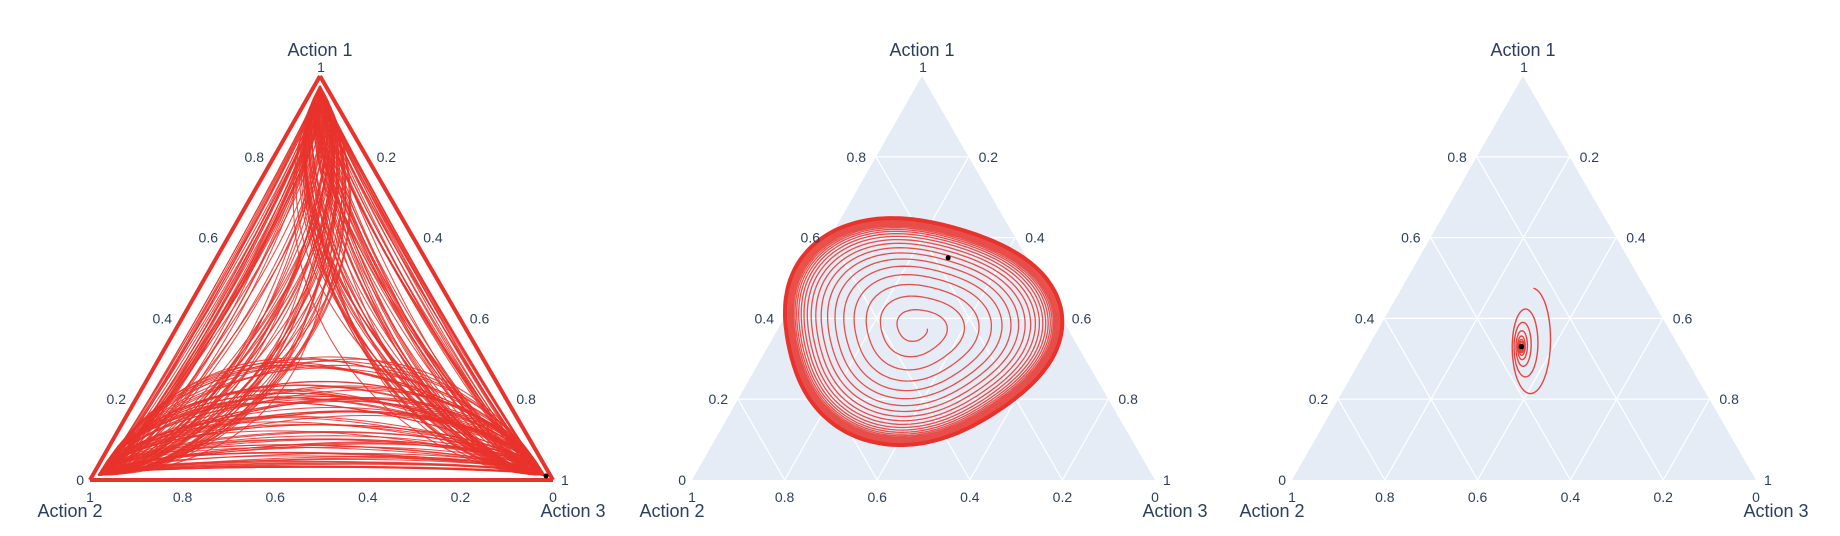 This screenshot has height=536, width=1840. Describe the element at coordinates (1292, 497) in the screenshot. I see `b-end-tick: 1` at that location.